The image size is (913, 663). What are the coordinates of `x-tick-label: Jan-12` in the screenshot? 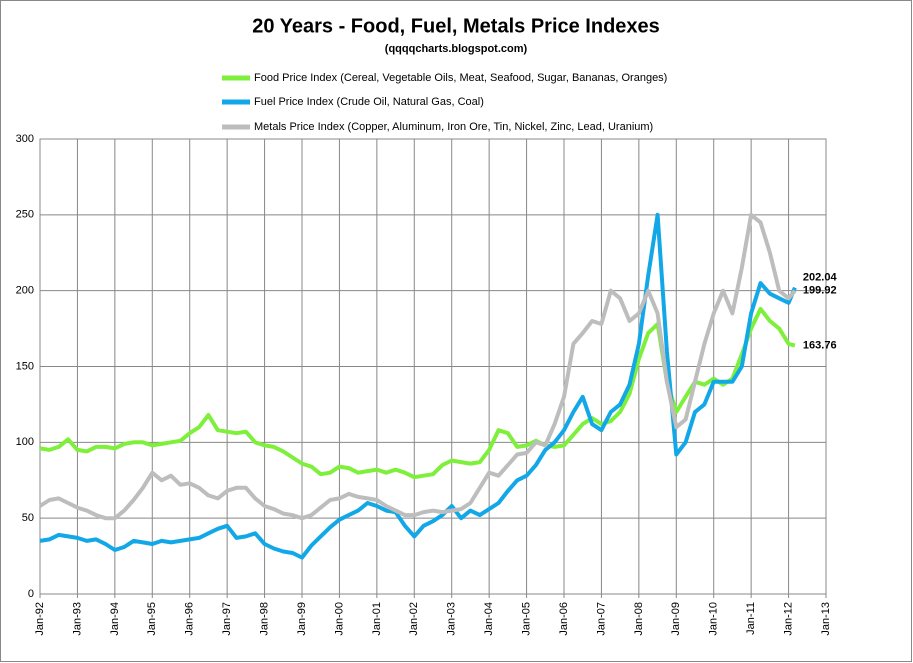 It's located at (788, 619).